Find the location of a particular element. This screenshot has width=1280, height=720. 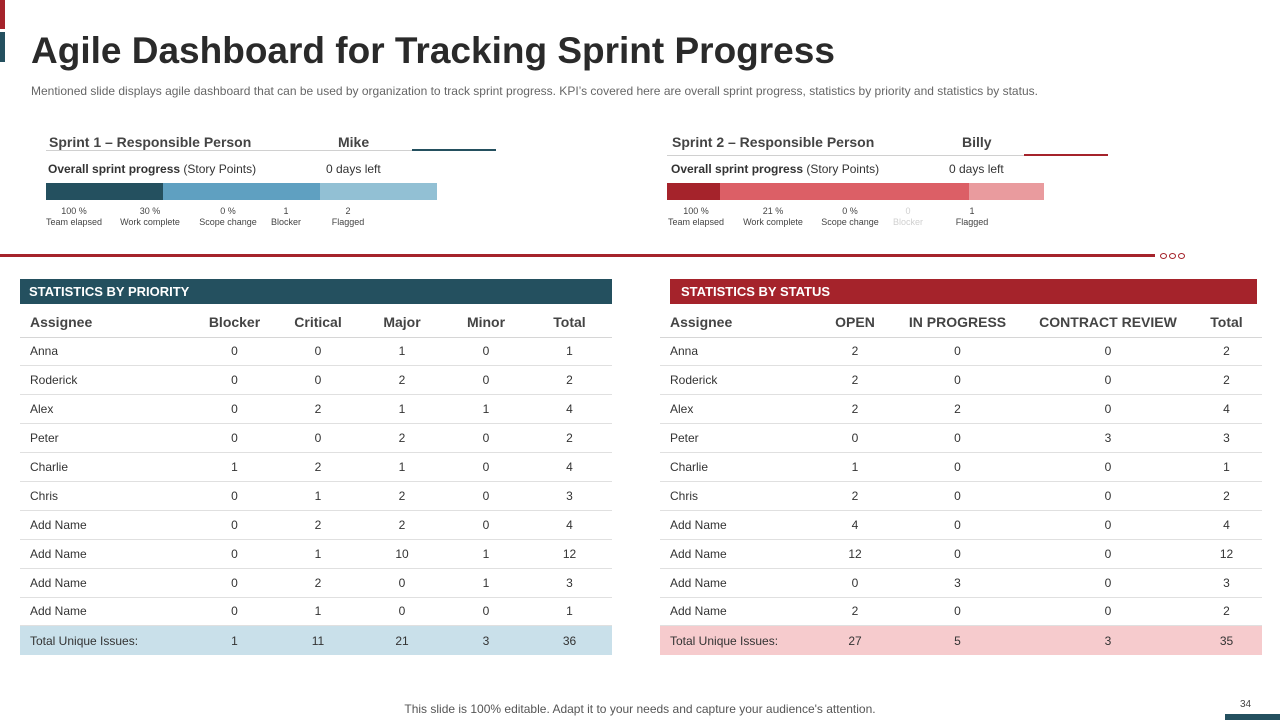

table-row: Roderick 2 0 0 2 is located at coordinates (961, 380).